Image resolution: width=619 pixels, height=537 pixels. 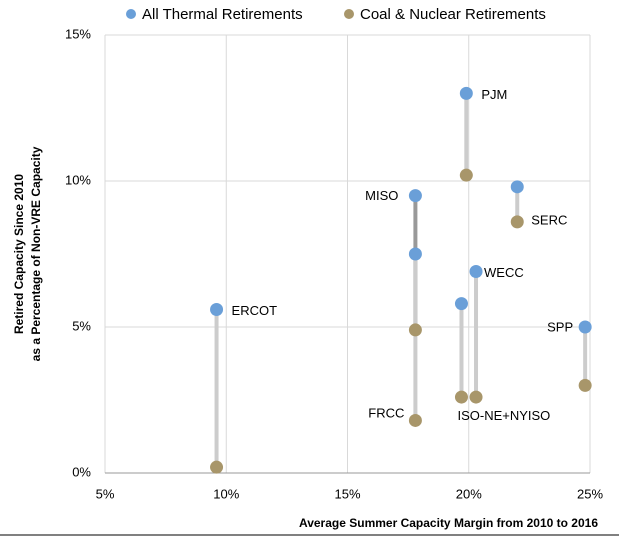 What do you see at coordinates (494, 94) in the screenshot?
I see `point-label: PJM` at bounding box center [494, 94].